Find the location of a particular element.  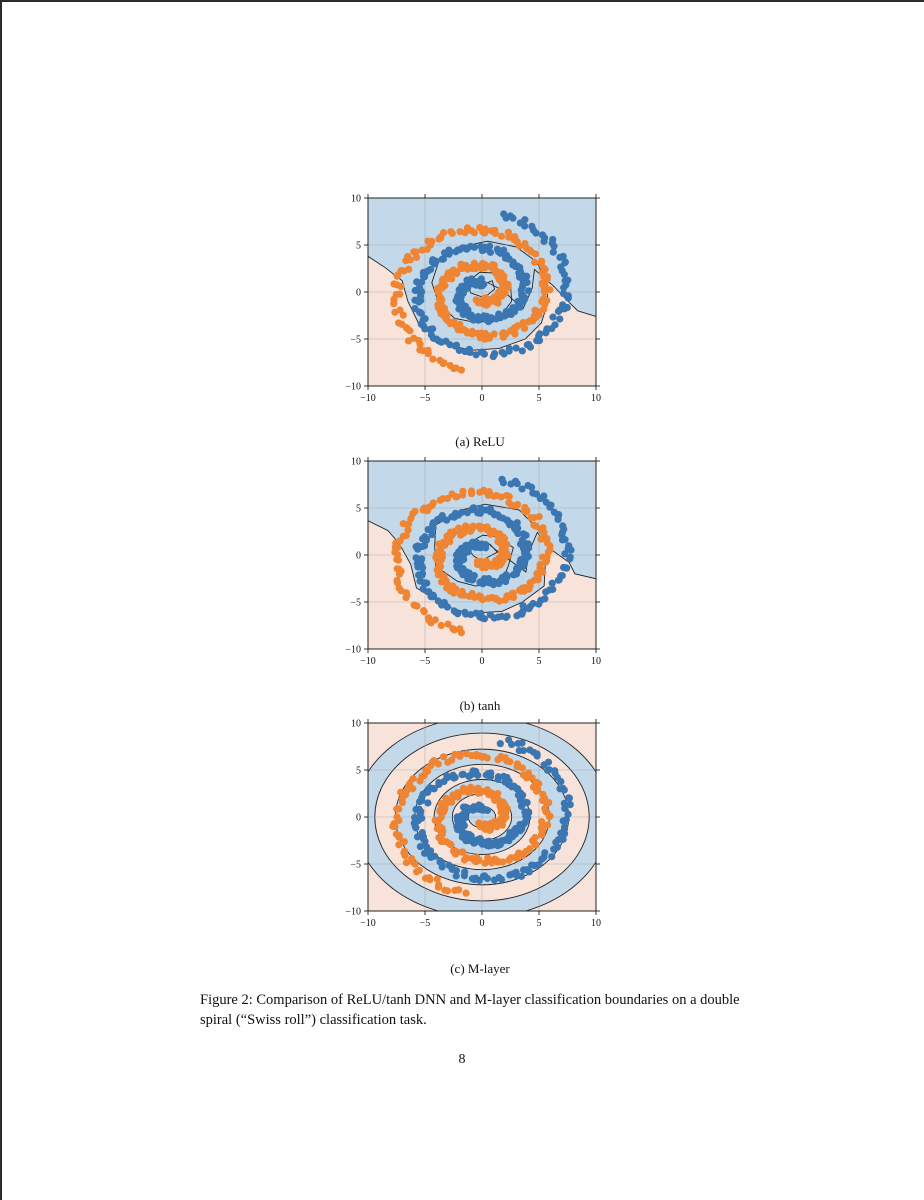

decision-boundary is located at coordinates (482, 295).